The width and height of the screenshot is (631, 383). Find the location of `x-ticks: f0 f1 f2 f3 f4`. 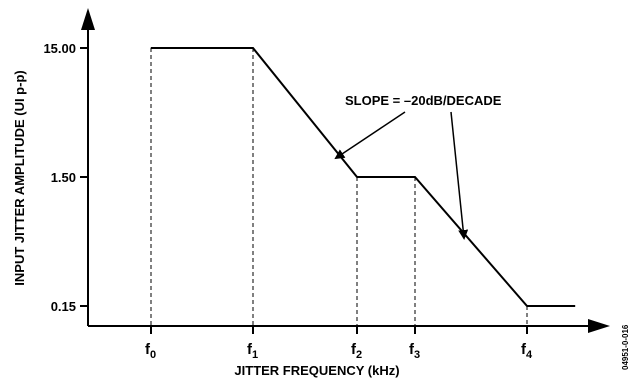

x-ticks: f0 f1 f2 f3 f4 is located at coordinates (339, 343).